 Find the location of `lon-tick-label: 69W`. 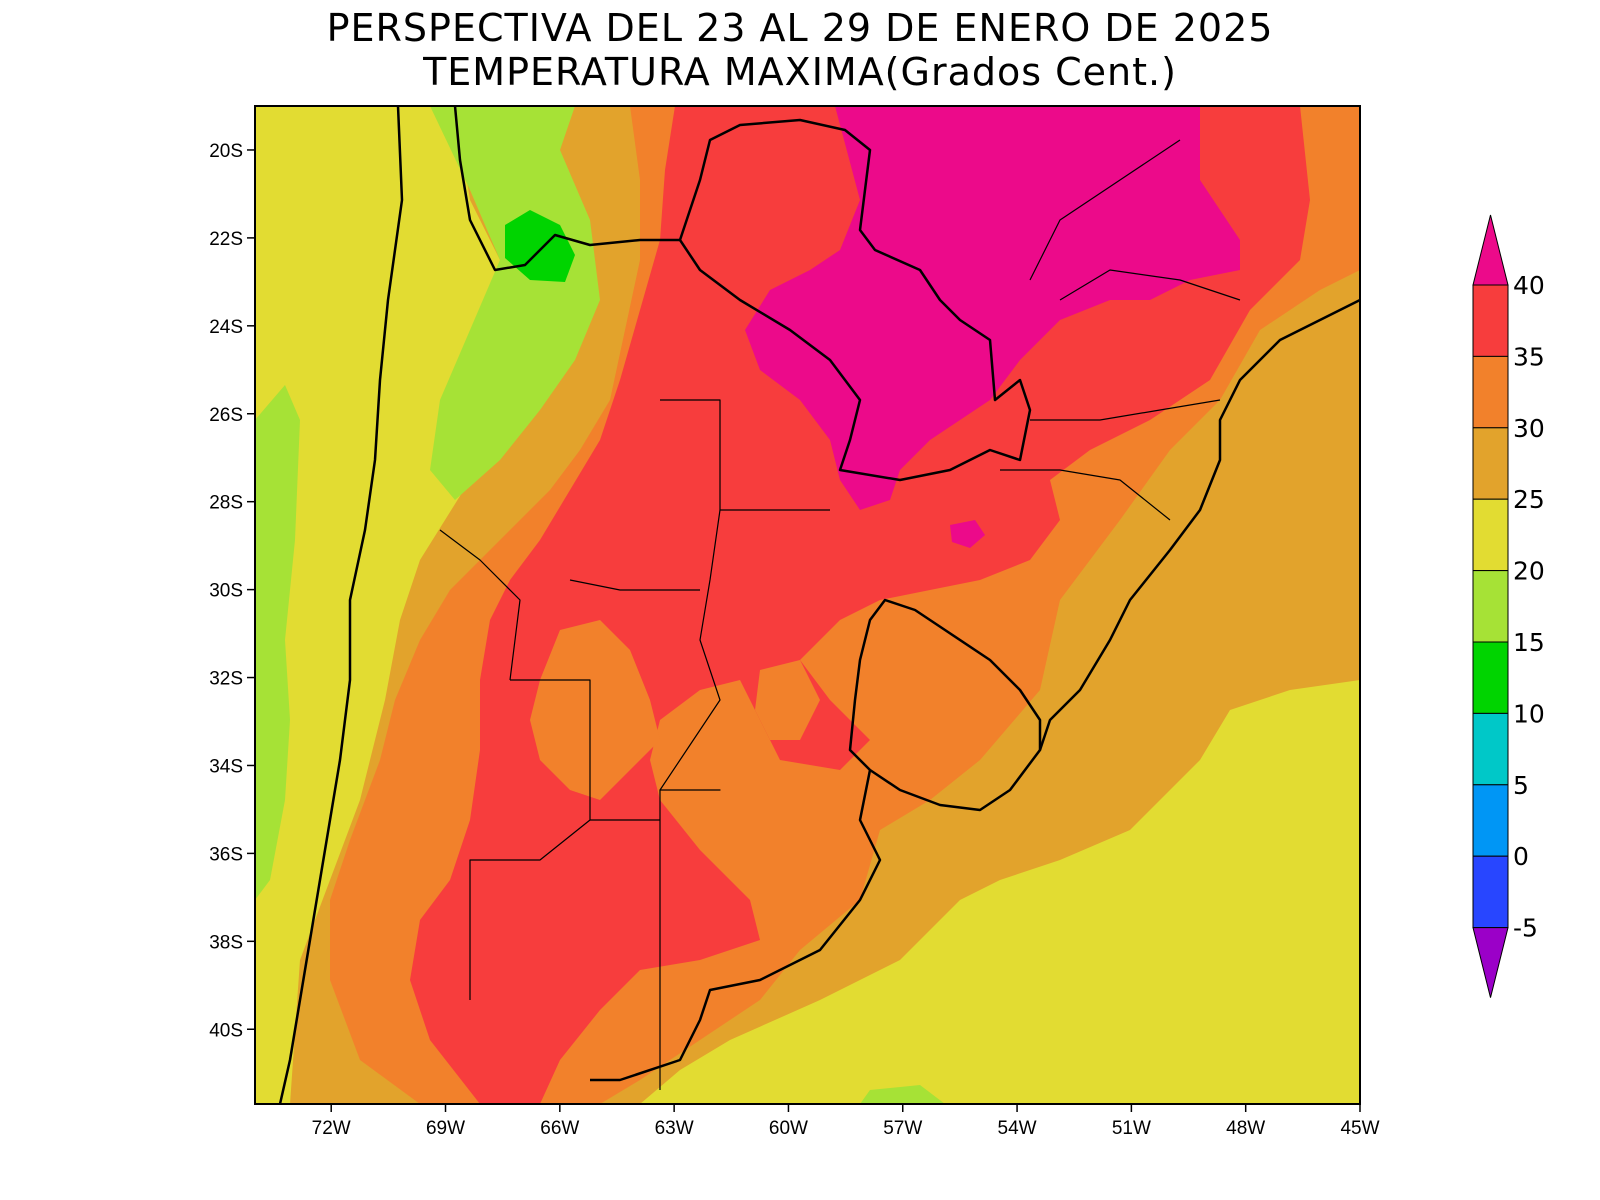

lon-tick-label: 69W is located at coordinates (445, 1128).